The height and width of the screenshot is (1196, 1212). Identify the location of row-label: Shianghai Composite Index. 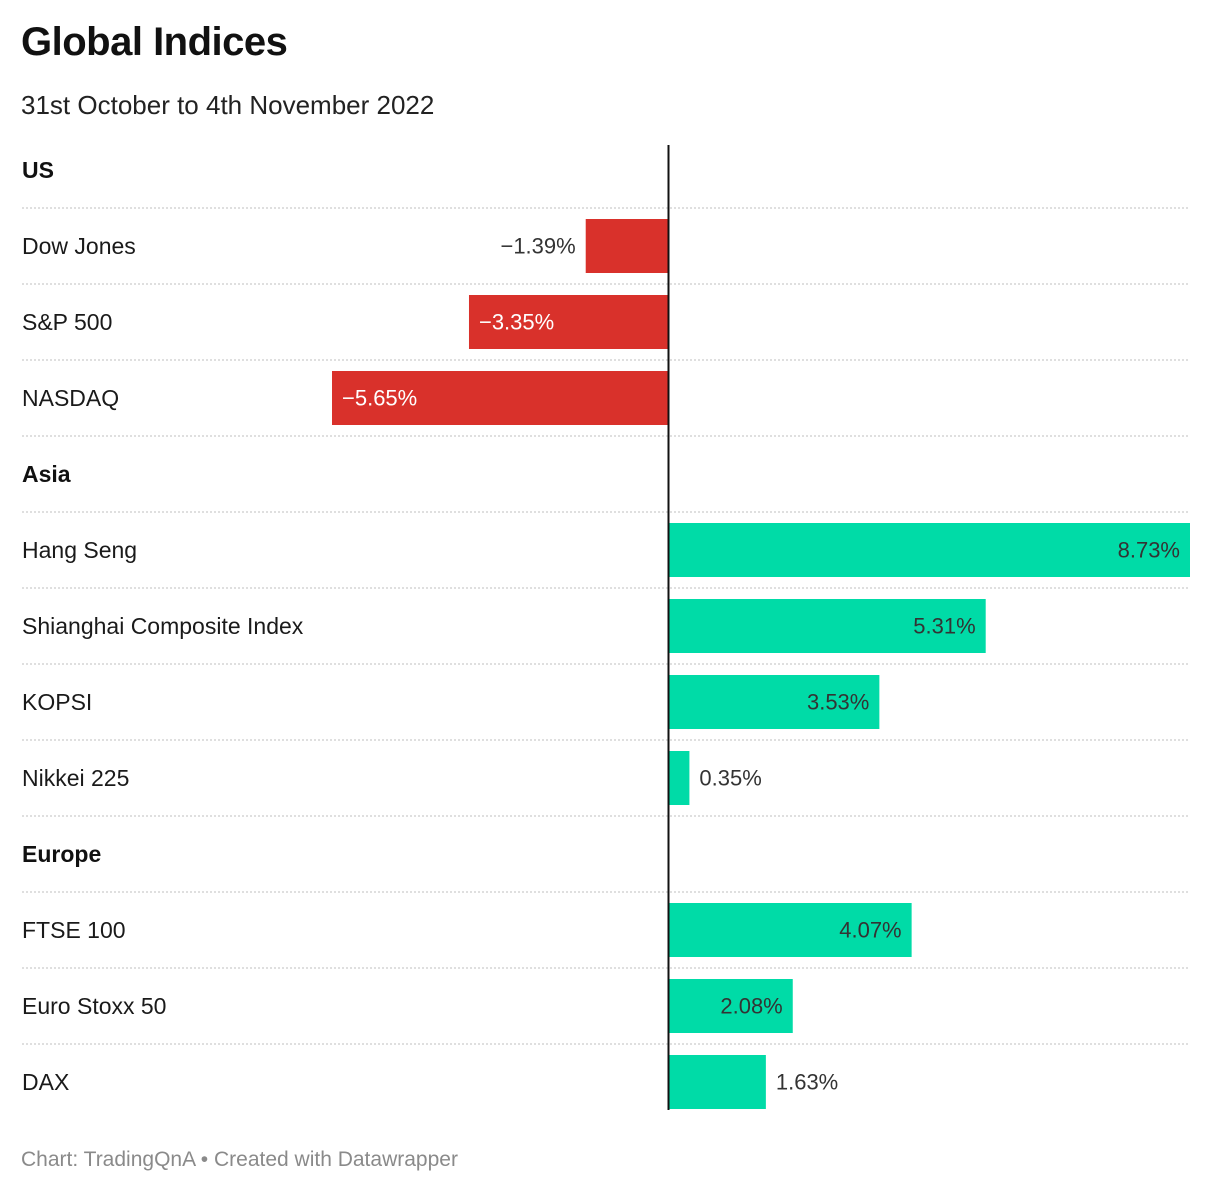
(163, 626).